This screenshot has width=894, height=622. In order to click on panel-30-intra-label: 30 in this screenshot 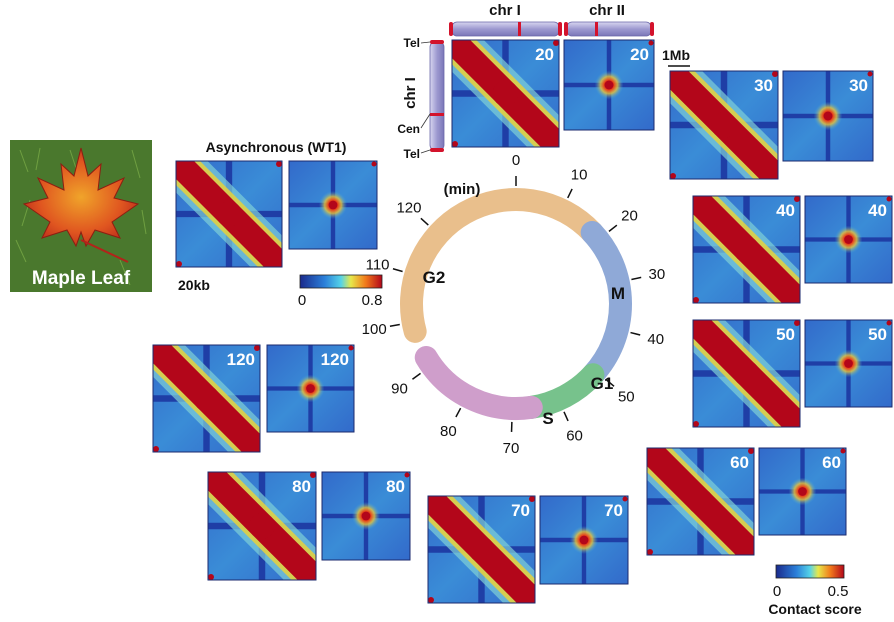, I will do `click(763, 85)`.